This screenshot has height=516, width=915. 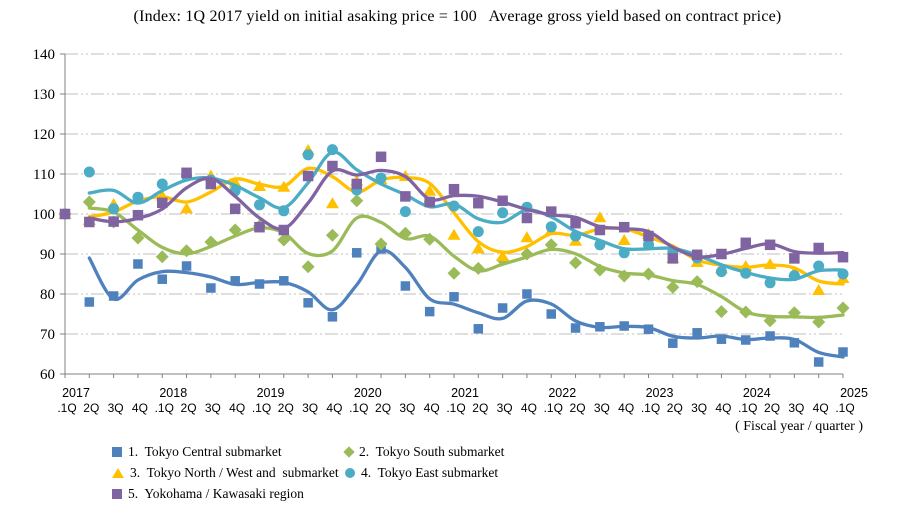 What do you see at coordinates (47, 335) in the screenshot?
I see `svg-text: 70` at bounding box center [47, 335].